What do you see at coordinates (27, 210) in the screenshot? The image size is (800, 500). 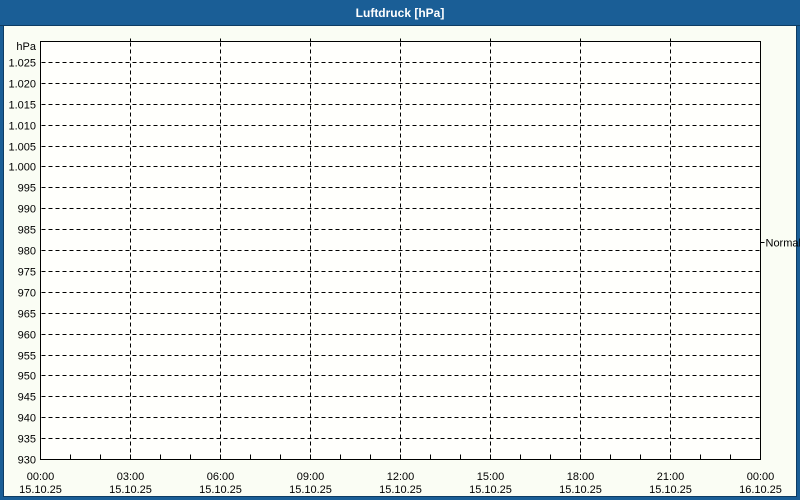 I see `y-axis-tick-label: 990` at bounding box center [27, 210].